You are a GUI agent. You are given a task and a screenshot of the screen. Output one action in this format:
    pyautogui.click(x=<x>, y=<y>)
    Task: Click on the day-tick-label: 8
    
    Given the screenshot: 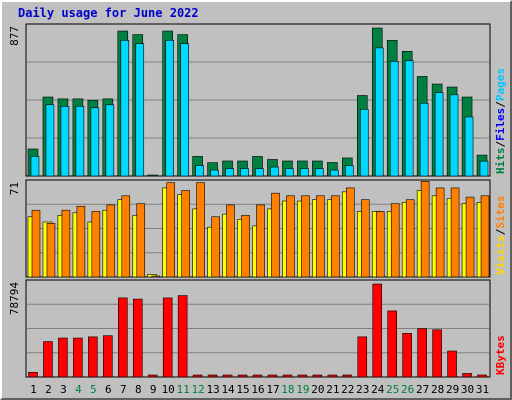 What is the action you would take?
    pyautogui.click(x=138, y=389)
    